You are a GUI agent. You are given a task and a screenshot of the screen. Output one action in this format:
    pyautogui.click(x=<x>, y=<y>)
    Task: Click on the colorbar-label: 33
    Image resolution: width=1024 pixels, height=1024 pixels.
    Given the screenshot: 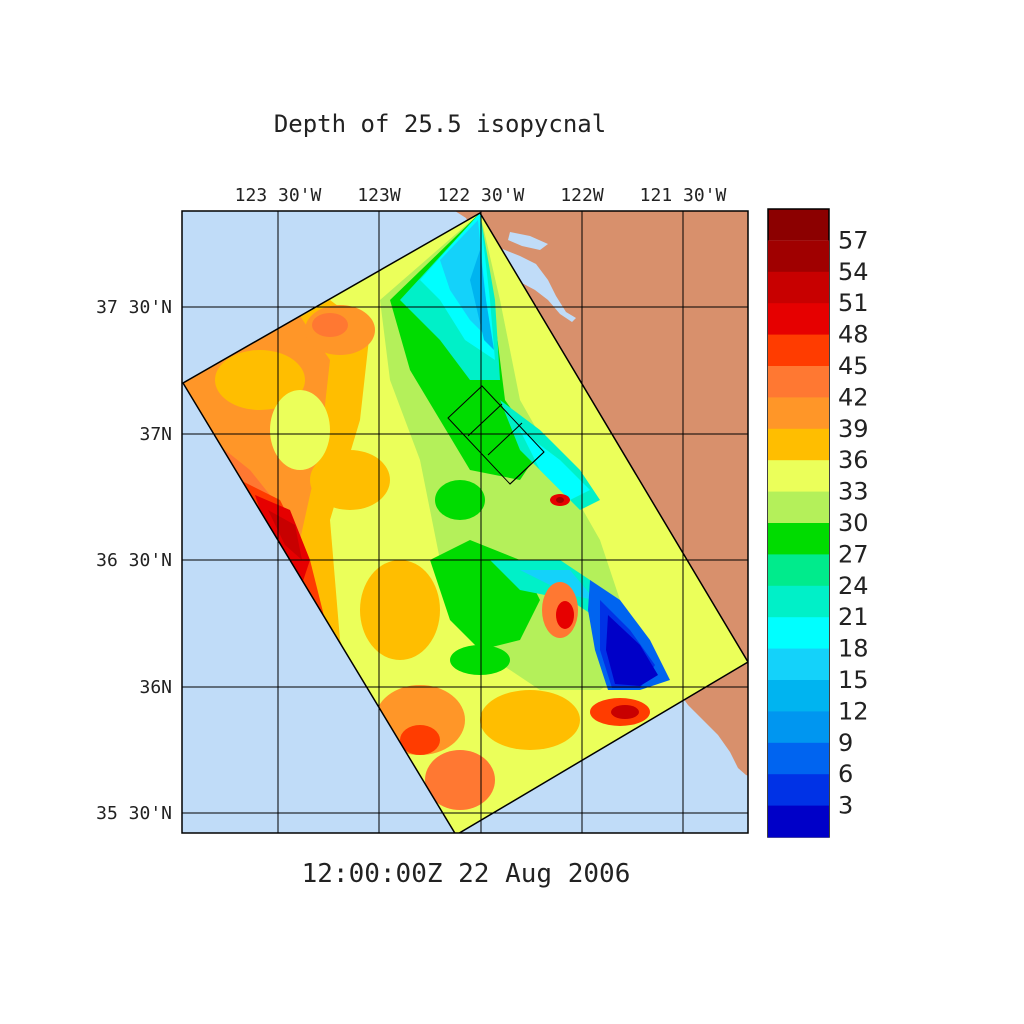 What is the action you would take?
    pyautogui.click(x=853, y=492)
    